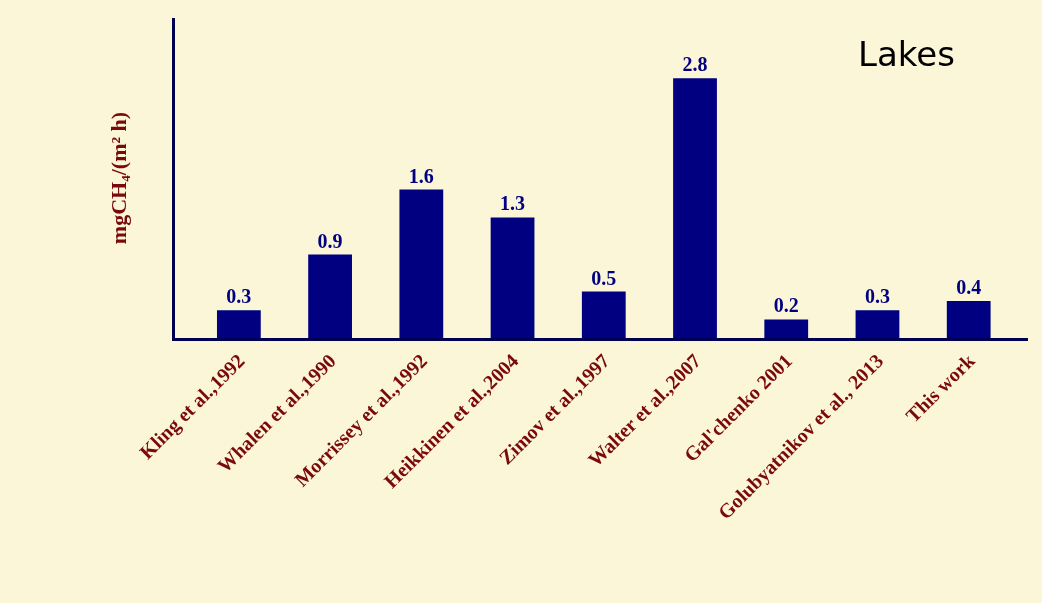  What do you see at coordinates (604, 277) in the screenshot?
I see `data-label: 0.5` at bounding box center [604, 277].